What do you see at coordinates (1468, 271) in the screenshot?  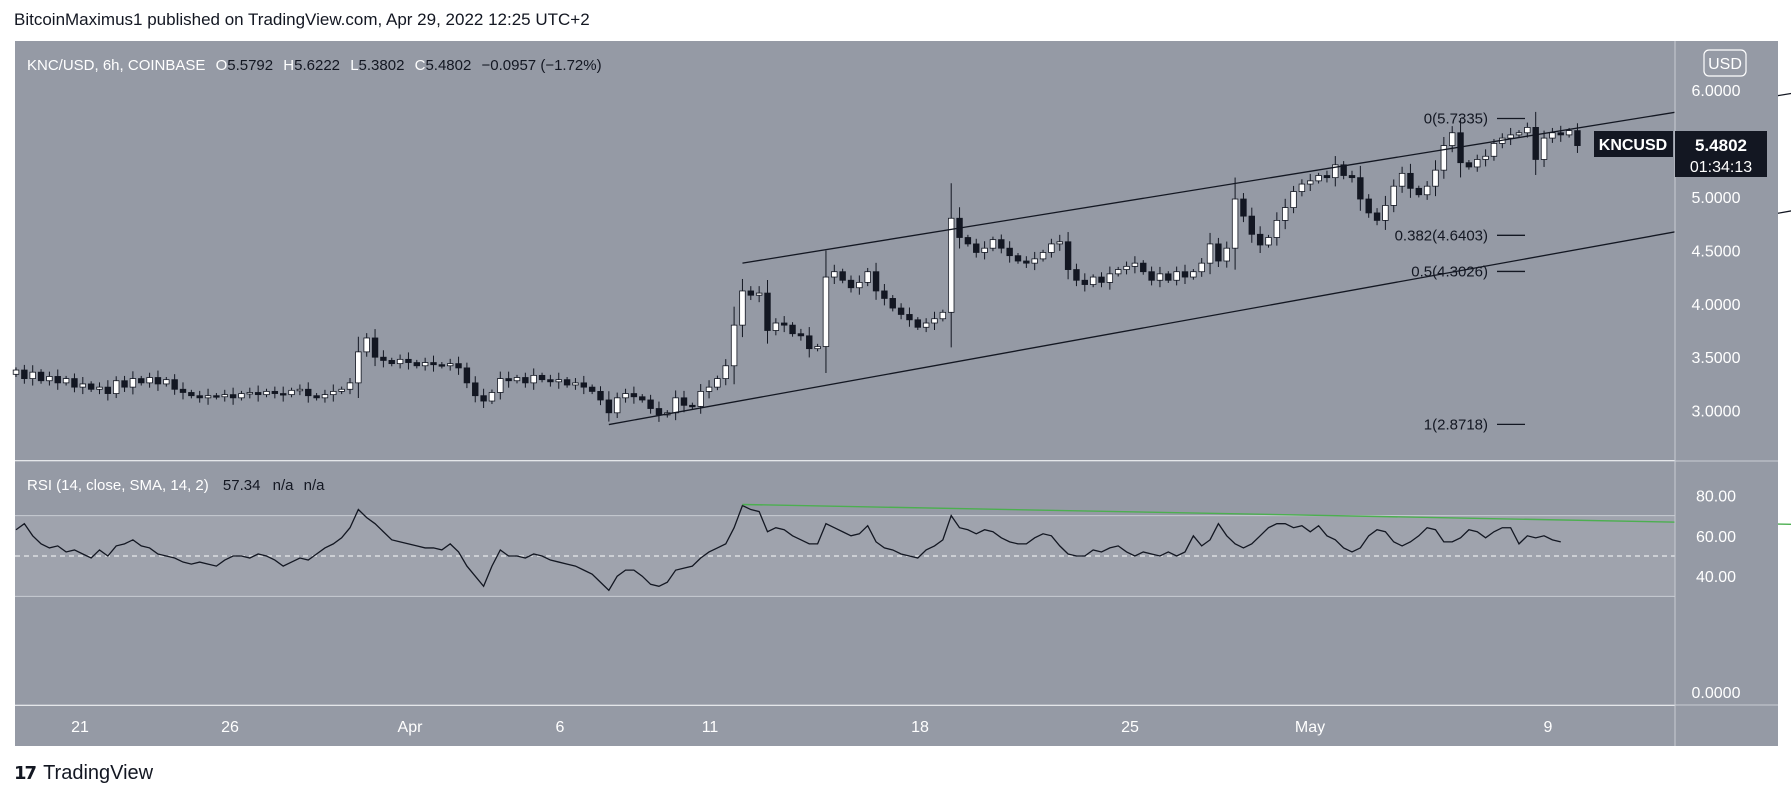 I see `fib-level: 0.5(4.3026)` at bounding box center [1468, 271].